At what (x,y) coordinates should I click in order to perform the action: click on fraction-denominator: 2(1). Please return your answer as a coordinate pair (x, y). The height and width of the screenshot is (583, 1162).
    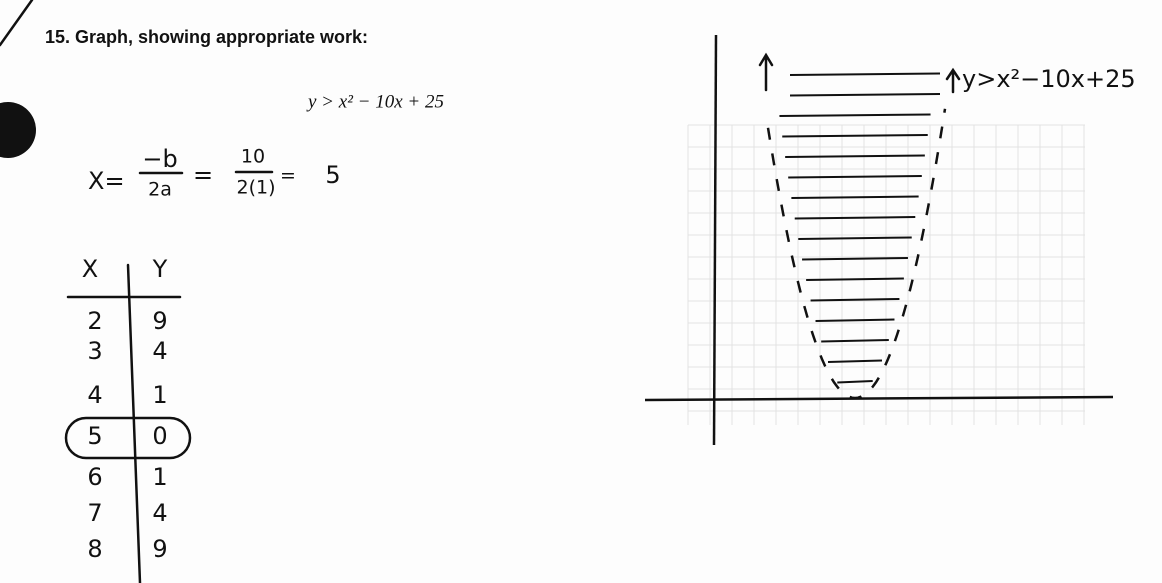
    Looking at the image, I should click on (255, 188).